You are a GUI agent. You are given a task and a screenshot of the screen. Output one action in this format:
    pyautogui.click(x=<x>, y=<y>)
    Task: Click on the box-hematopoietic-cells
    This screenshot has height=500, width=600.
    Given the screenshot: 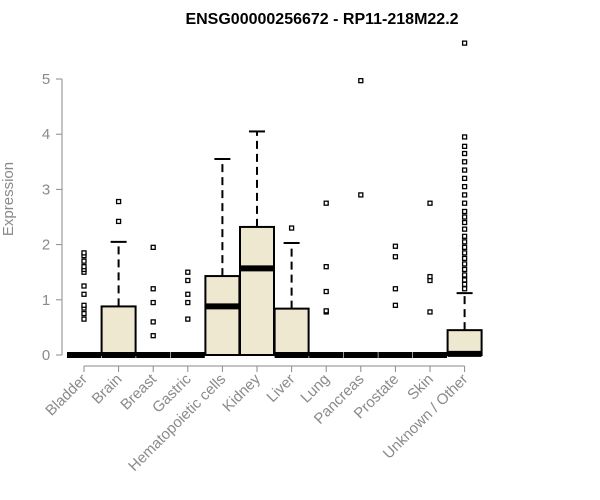 What is the action you would take?
    pyautogui.click(x=222, y=257)
    